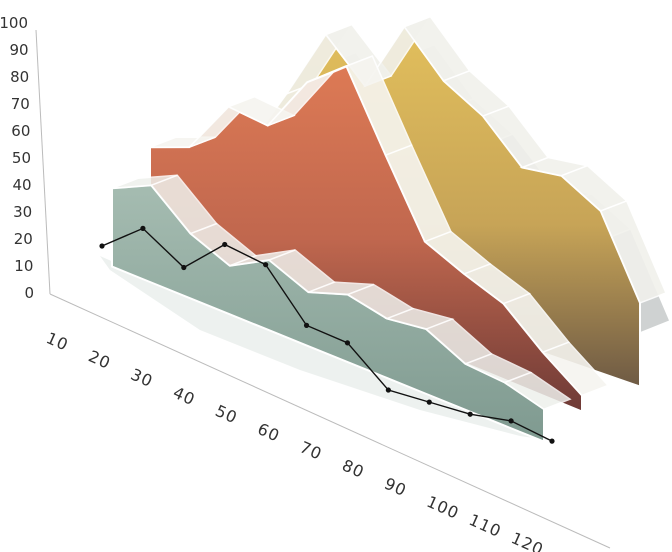 This screenshot has width=672, height=552. What do you see at coordinates (22, 185) in the screenshot?
I see `y-tick-label: 40` at bounding box center [22, 185].